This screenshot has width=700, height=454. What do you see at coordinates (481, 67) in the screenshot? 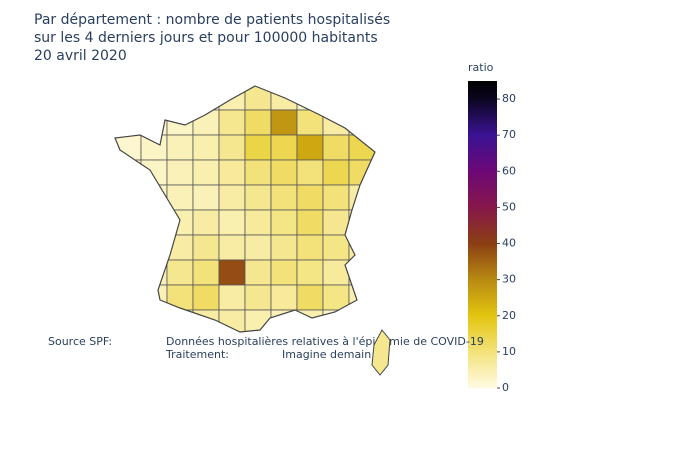
I see `colorbar-title: ratio` at bounding box center [481, 67].